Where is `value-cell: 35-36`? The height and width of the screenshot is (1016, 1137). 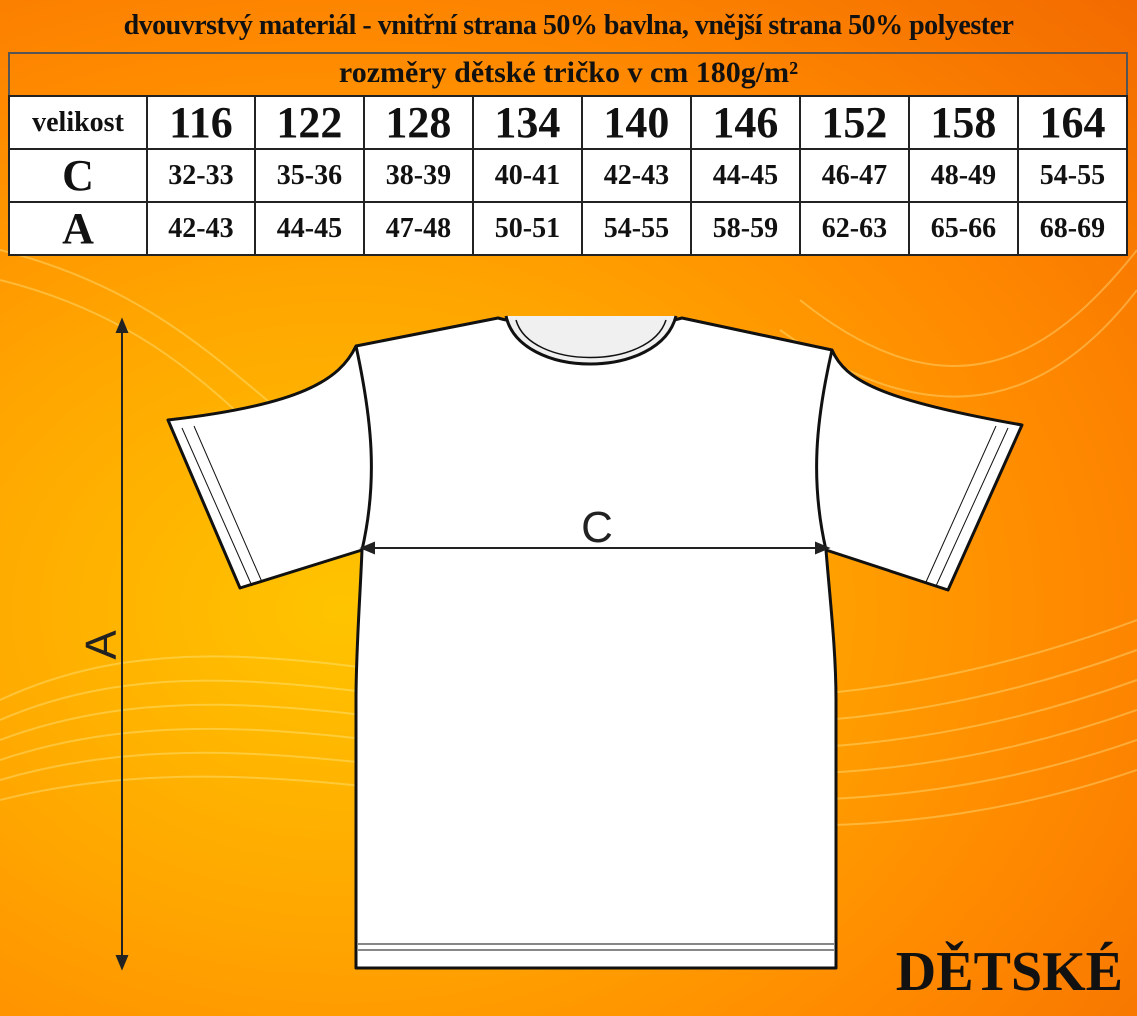
value-cell: 35-36 is located at coordinates (309, 175).